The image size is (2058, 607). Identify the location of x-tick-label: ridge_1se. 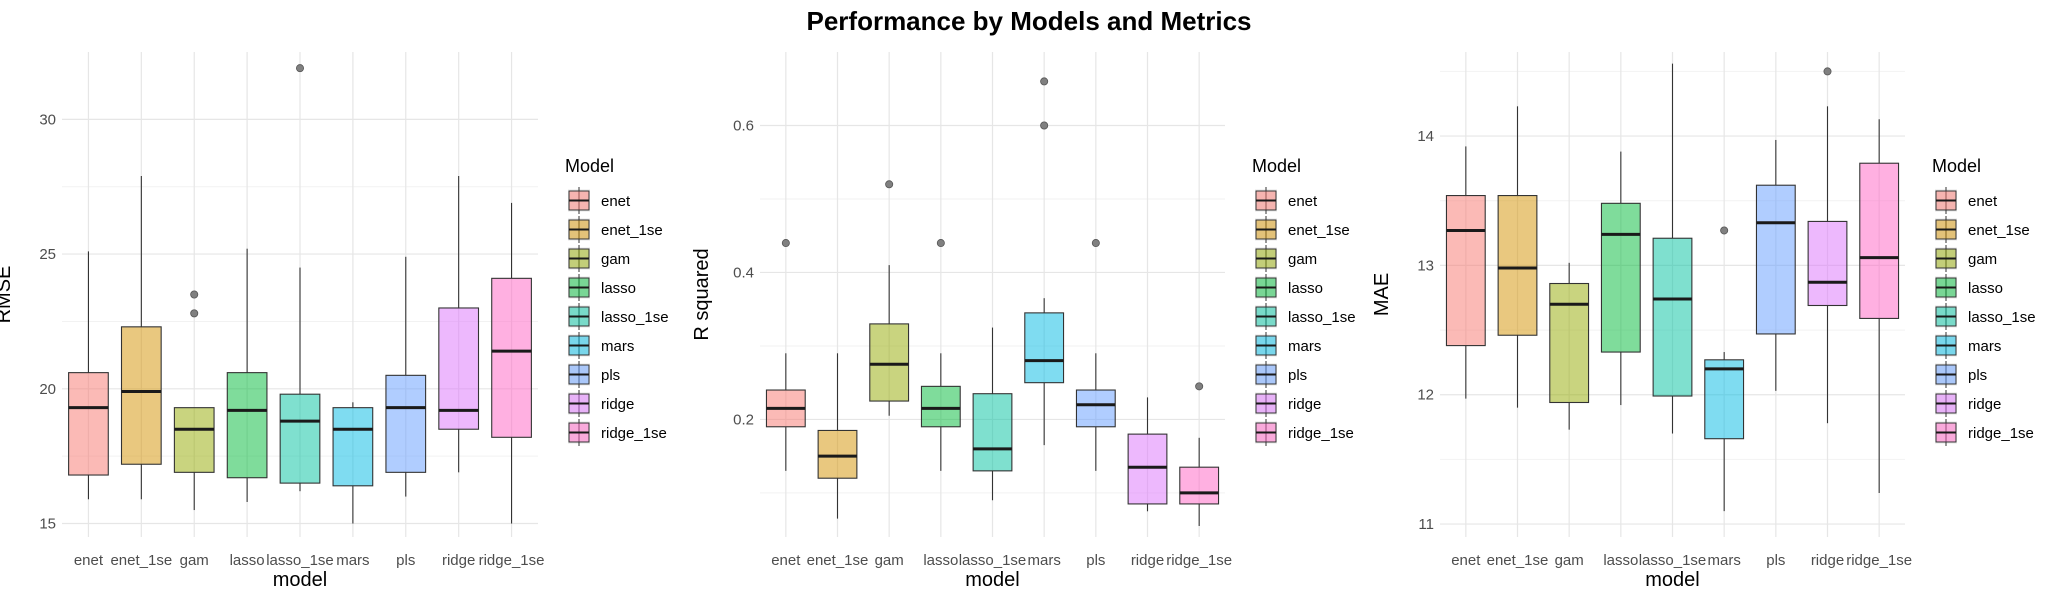
(512, 560).